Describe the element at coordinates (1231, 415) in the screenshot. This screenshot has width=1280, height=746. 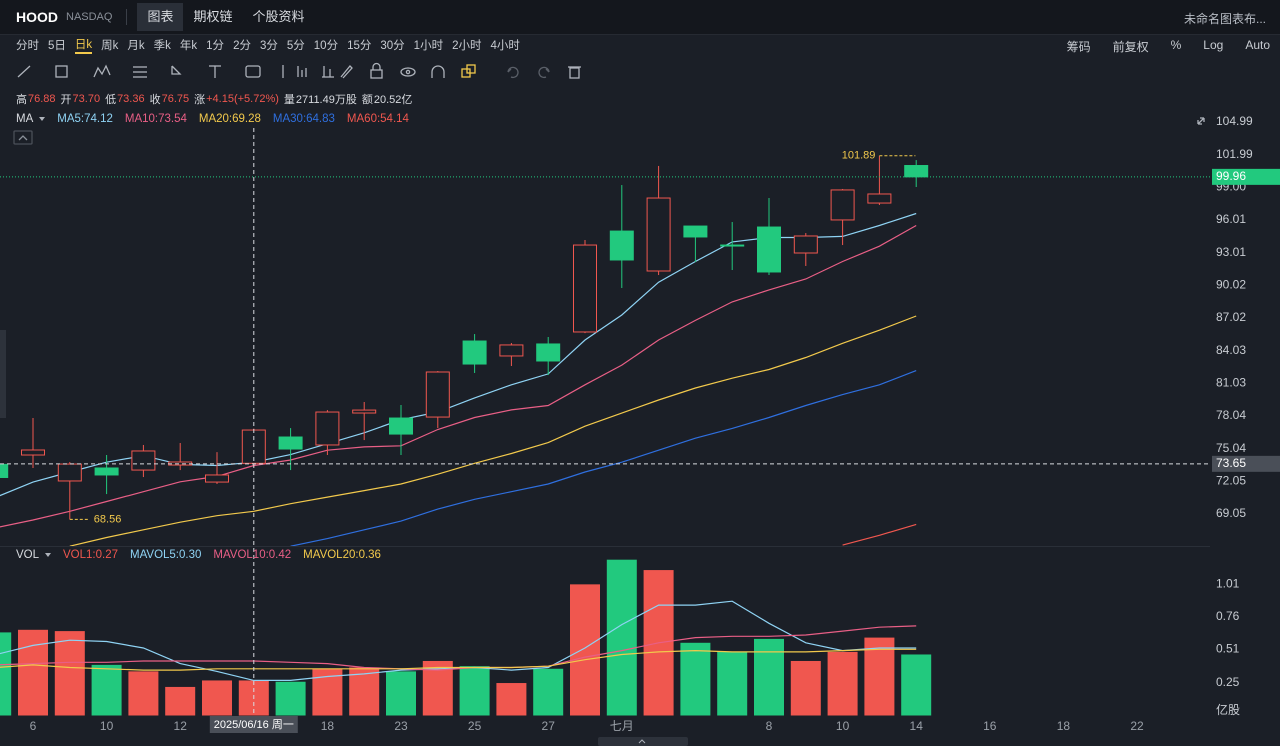
I see `y-tick-label: 78.04` at that location.